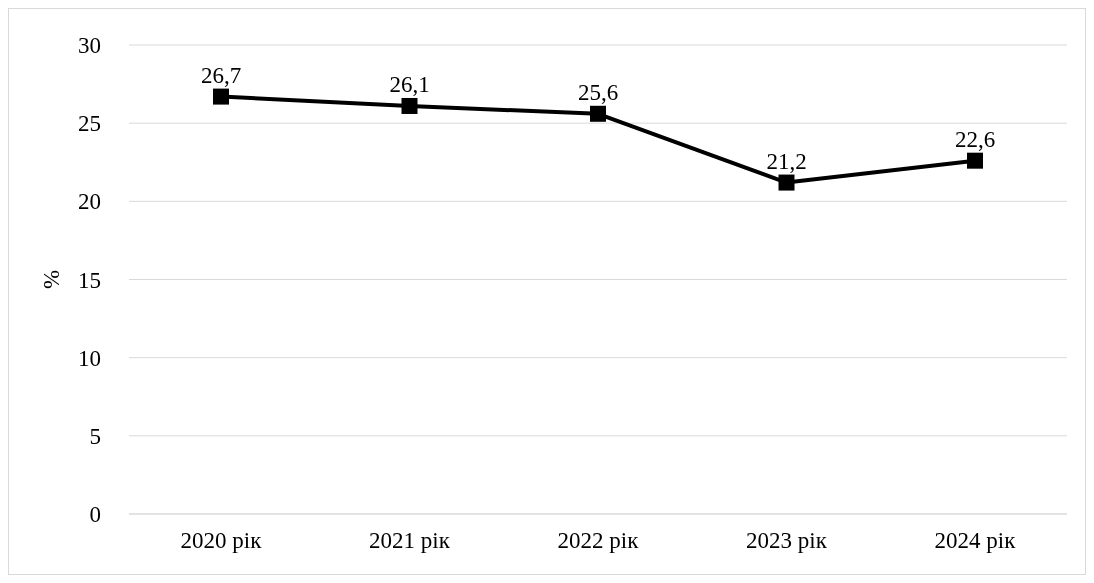 This screenshot has height=583, width=1094. I want to click on data-label: 25,6, so click(598, 92).